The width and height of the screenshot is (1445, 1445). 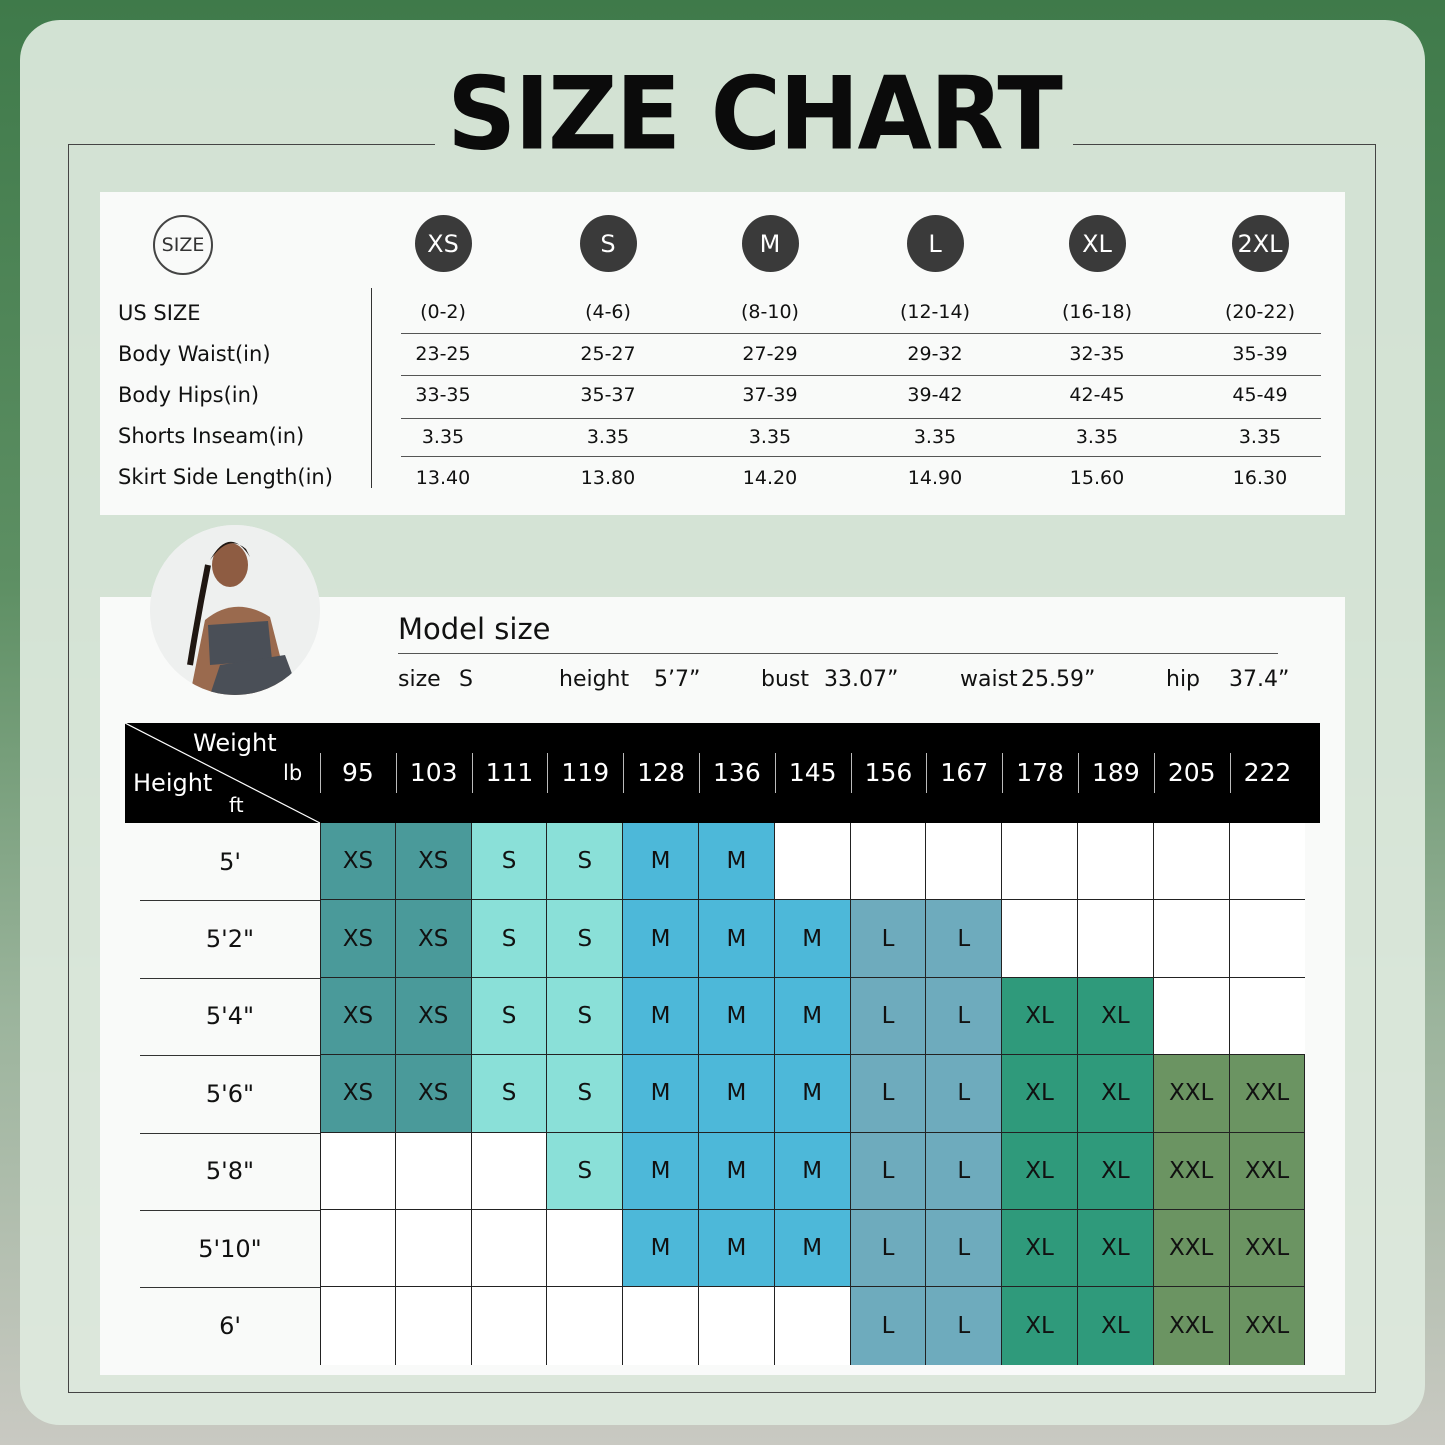 What do you see at coordinates (474, 629) in the screenshot?
I see `model-size-title: Model size` at bounding box center [474, 629].